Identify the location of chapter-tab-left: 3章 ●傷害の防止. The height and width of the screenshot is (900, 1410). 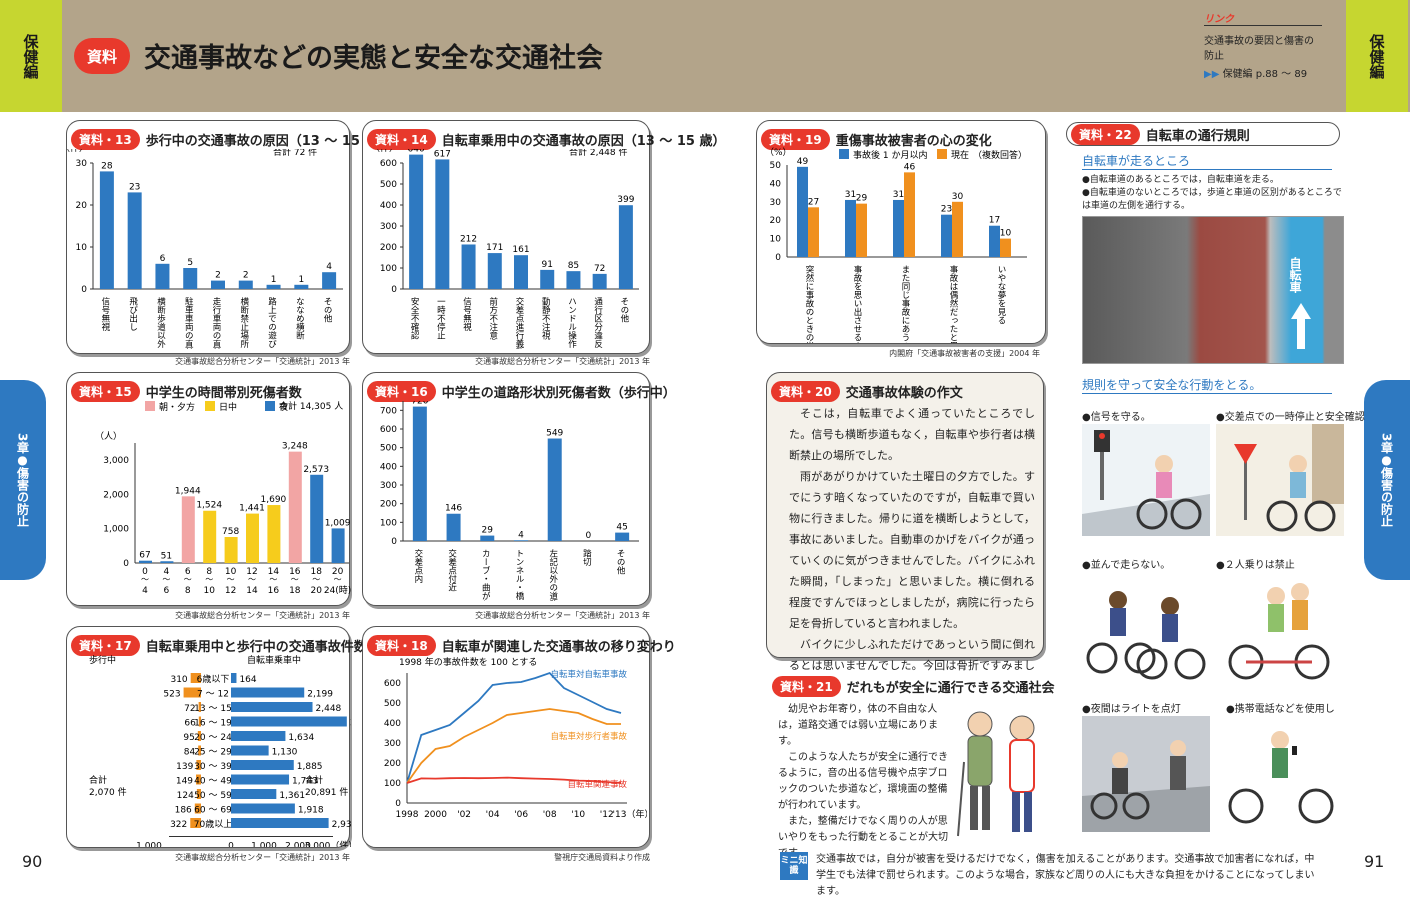
(23, 480).